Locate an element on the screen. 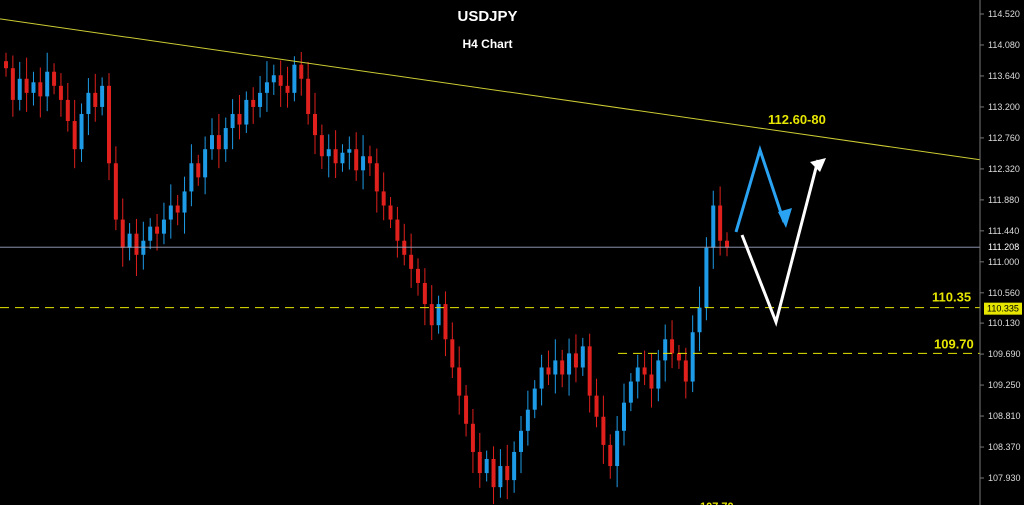 Image resolution: width=1024 pixels, height=505 pixels. chart-subtitle: H4 Chart is located at coordinates (487, 44).